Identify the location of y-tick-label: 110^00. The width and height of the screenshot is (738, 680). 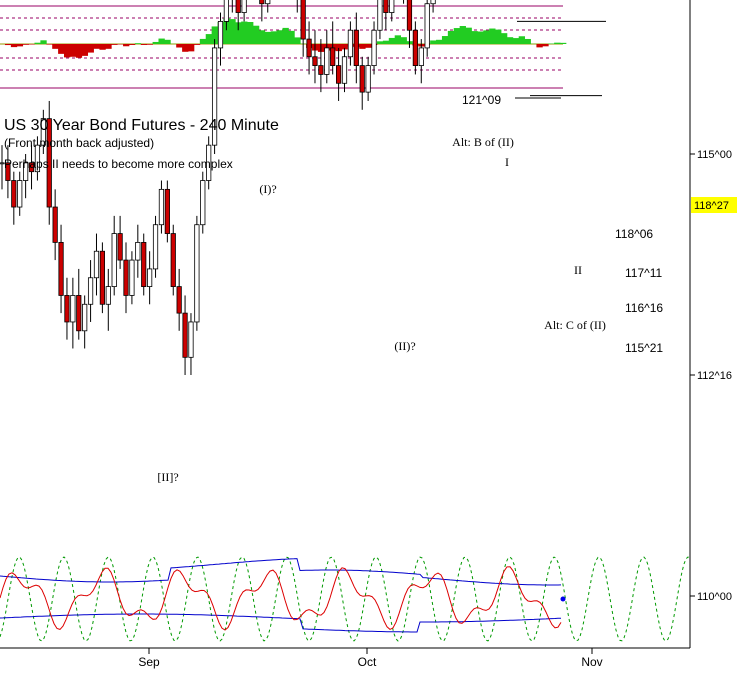
(714, 597).